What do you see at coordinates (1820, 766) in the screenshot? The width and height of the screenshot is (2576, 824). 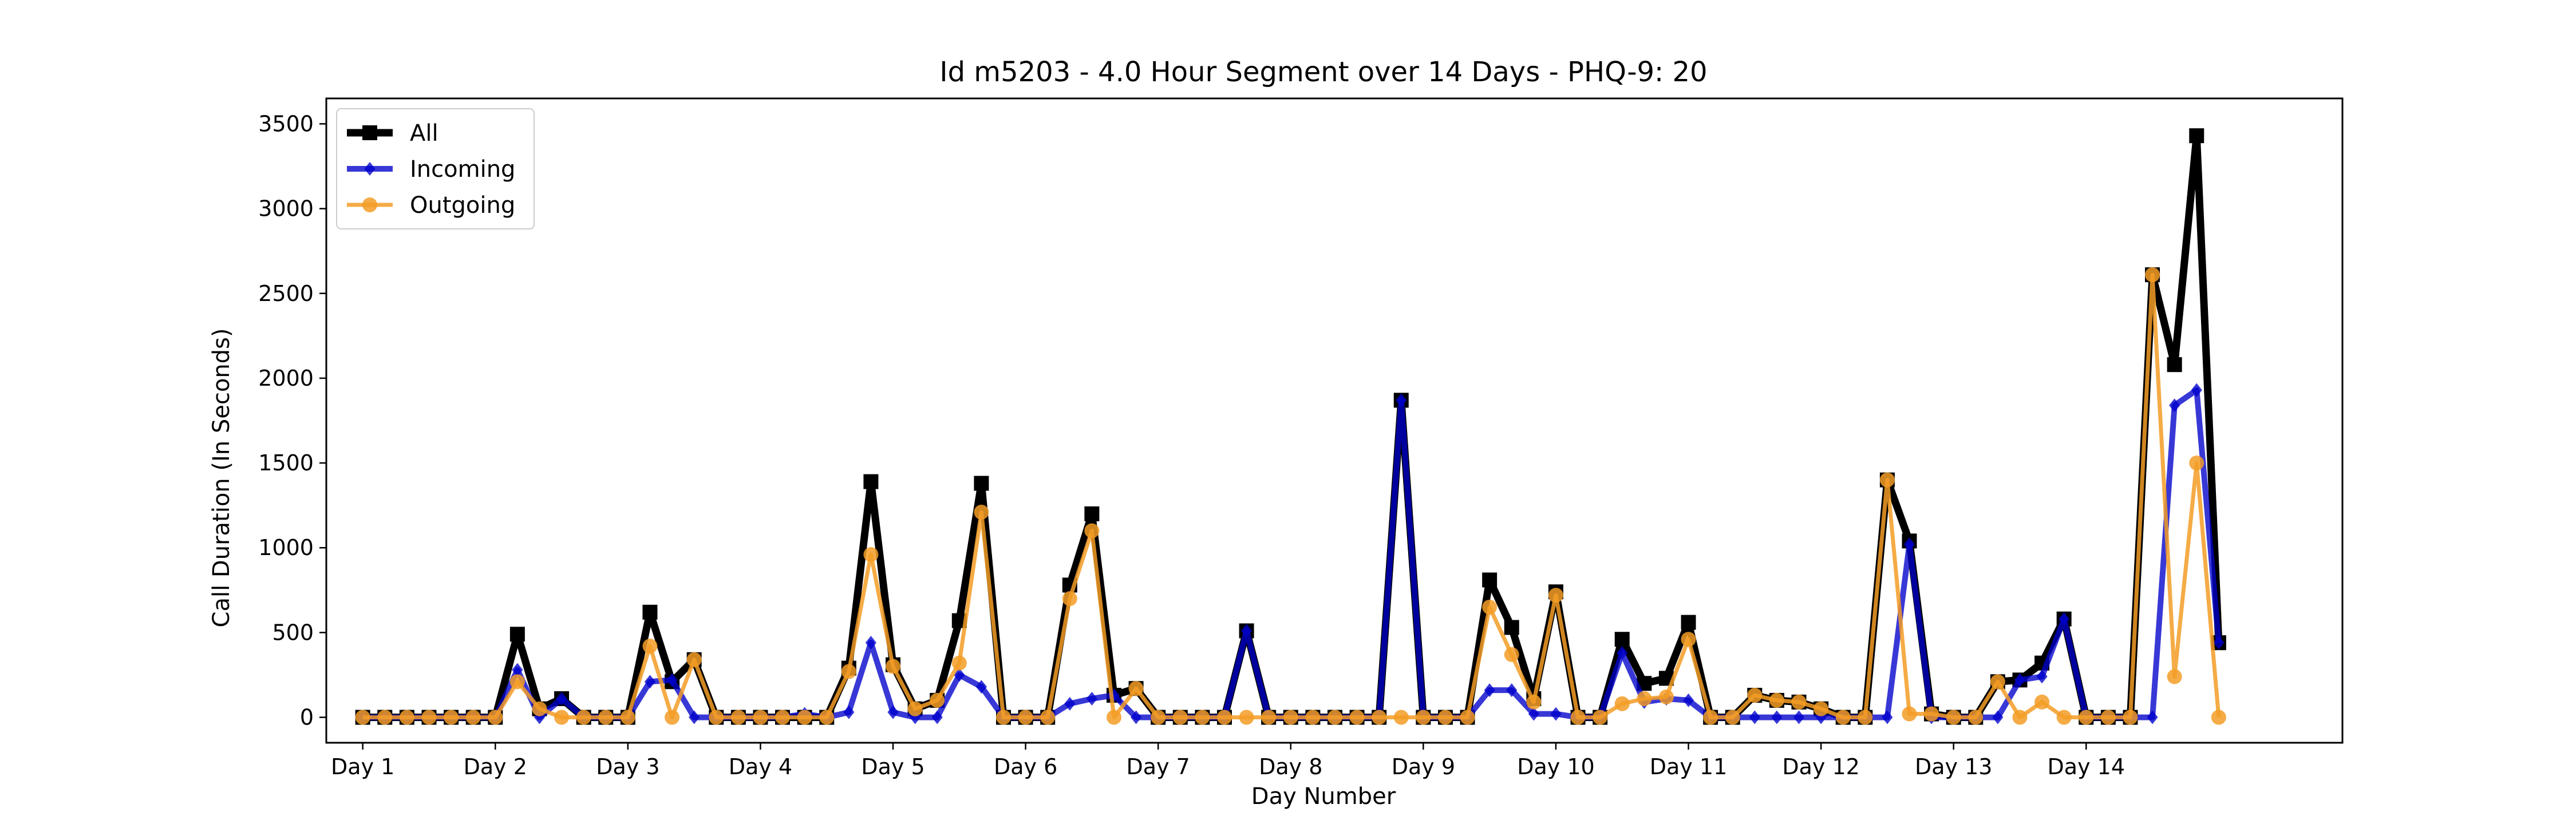 I see `x-tick-label: Day 12` at bounding box center [1820, 766].